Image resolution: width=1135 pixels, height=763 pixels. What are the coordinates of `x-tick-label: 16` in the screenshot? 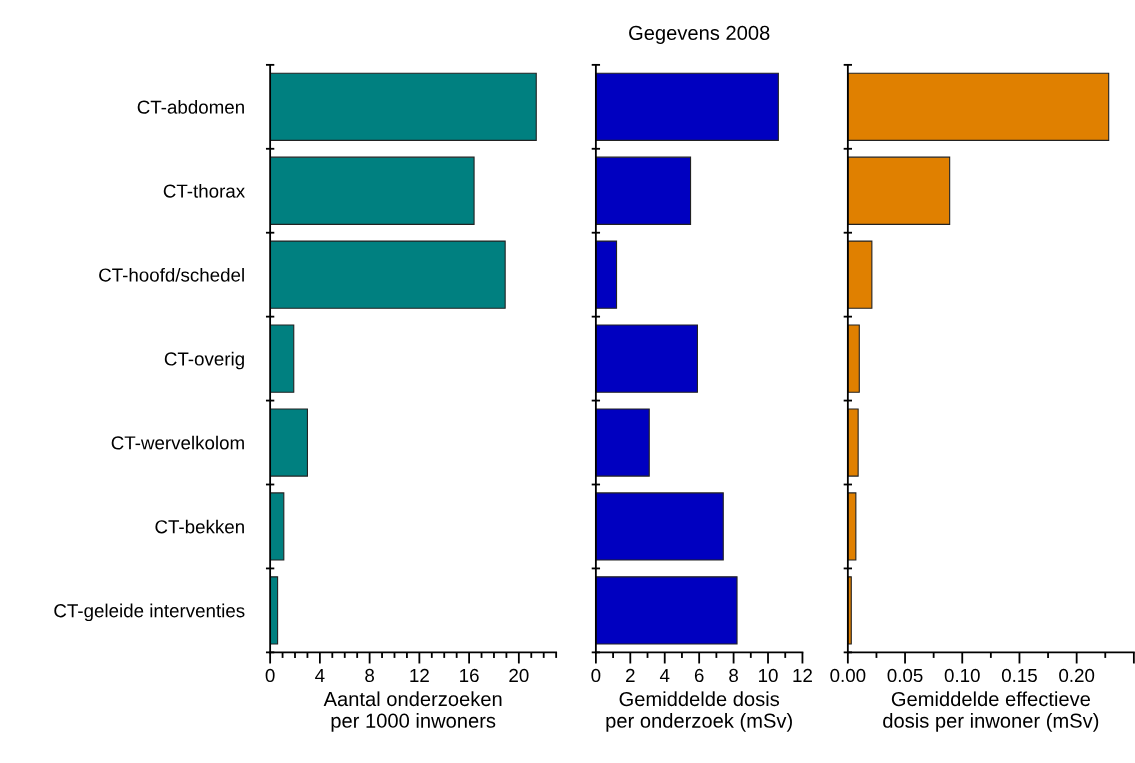 It's located at (469, 675).